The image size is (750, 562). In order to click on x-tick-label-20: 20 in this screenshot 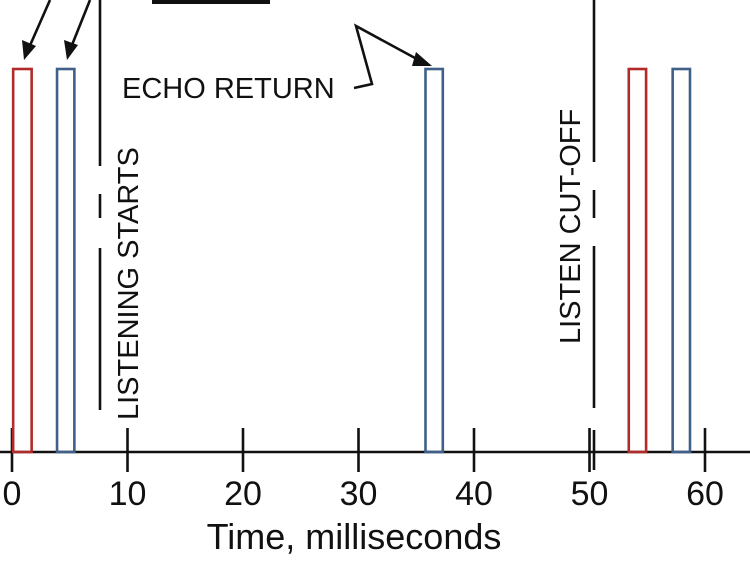, I will do `click(243, 494)`.